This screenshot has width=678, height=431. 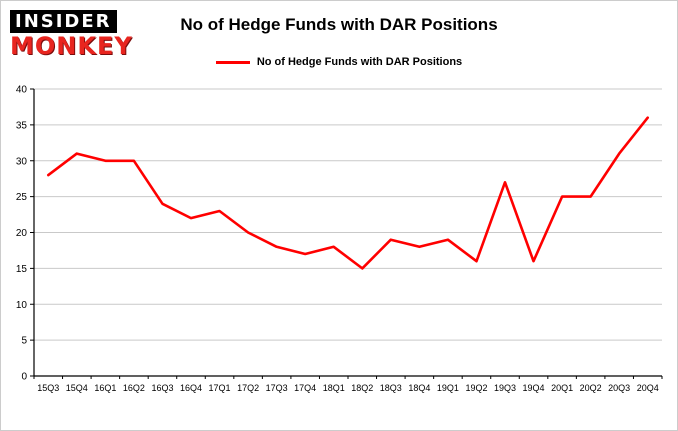 What do you see at coordinates (648, 388) in the screenshot?
I see `x-tick-label: 20Q4` at bounding box center [648, 388].